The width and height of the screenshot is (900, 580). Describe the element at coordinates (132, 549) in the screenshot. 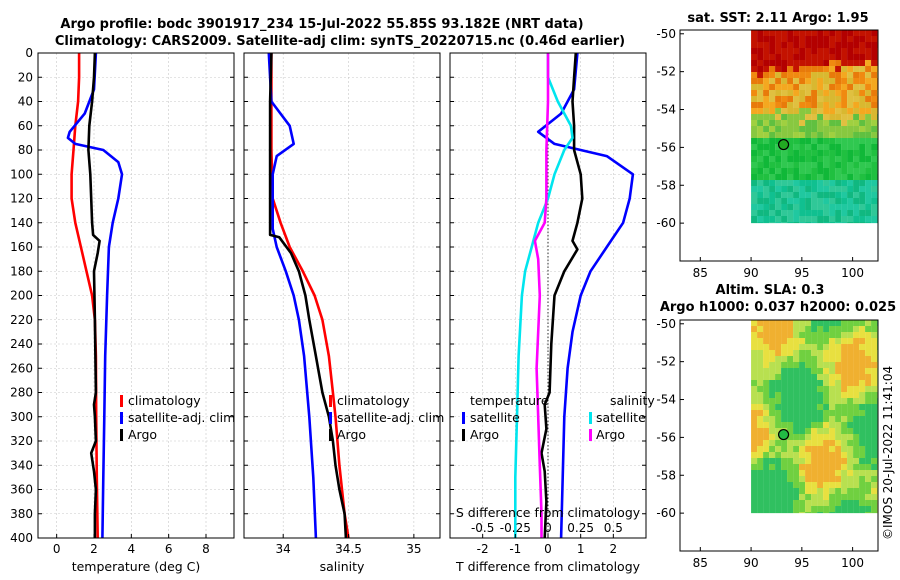

I see `x-tick-label: 4` at that location.